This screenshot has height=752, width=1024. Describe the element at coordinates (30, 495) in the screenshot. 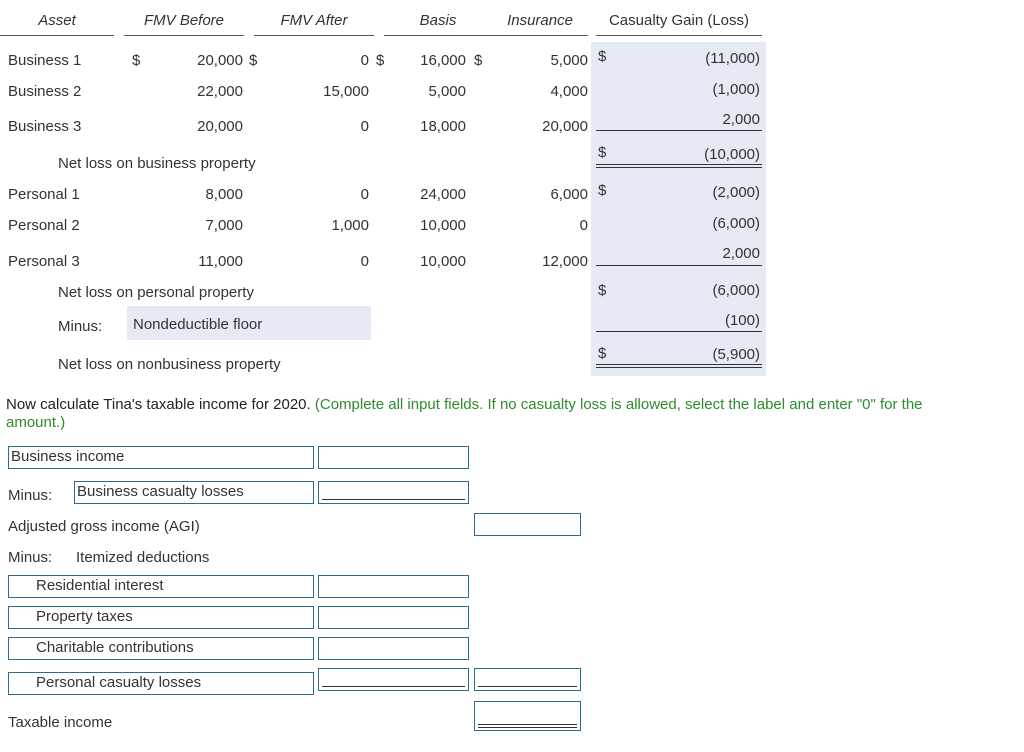

I see `business-minus-label: Minus:` at that location.